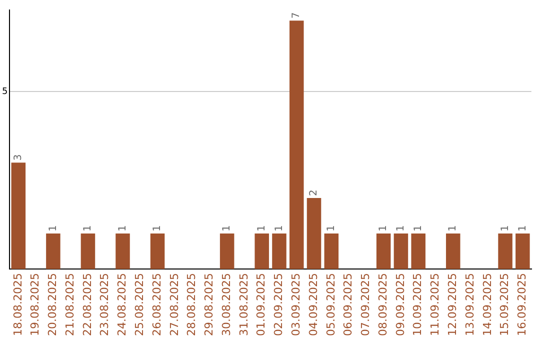 This screenshot has height=340, width=540. What do you see at coordinates (157, 304) in the screenshot?
I see `x-tick-label: 26.08.2025` at bounding box center [157, 304].